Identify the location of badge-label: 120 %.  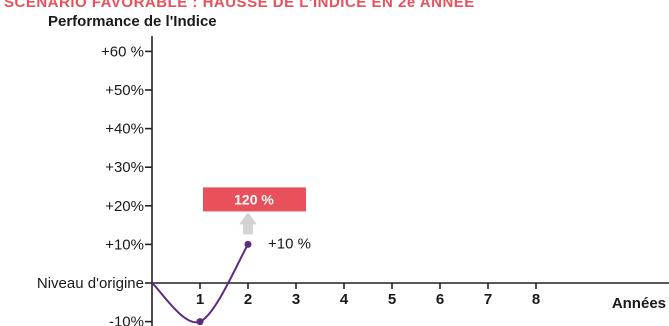
(254, 199).